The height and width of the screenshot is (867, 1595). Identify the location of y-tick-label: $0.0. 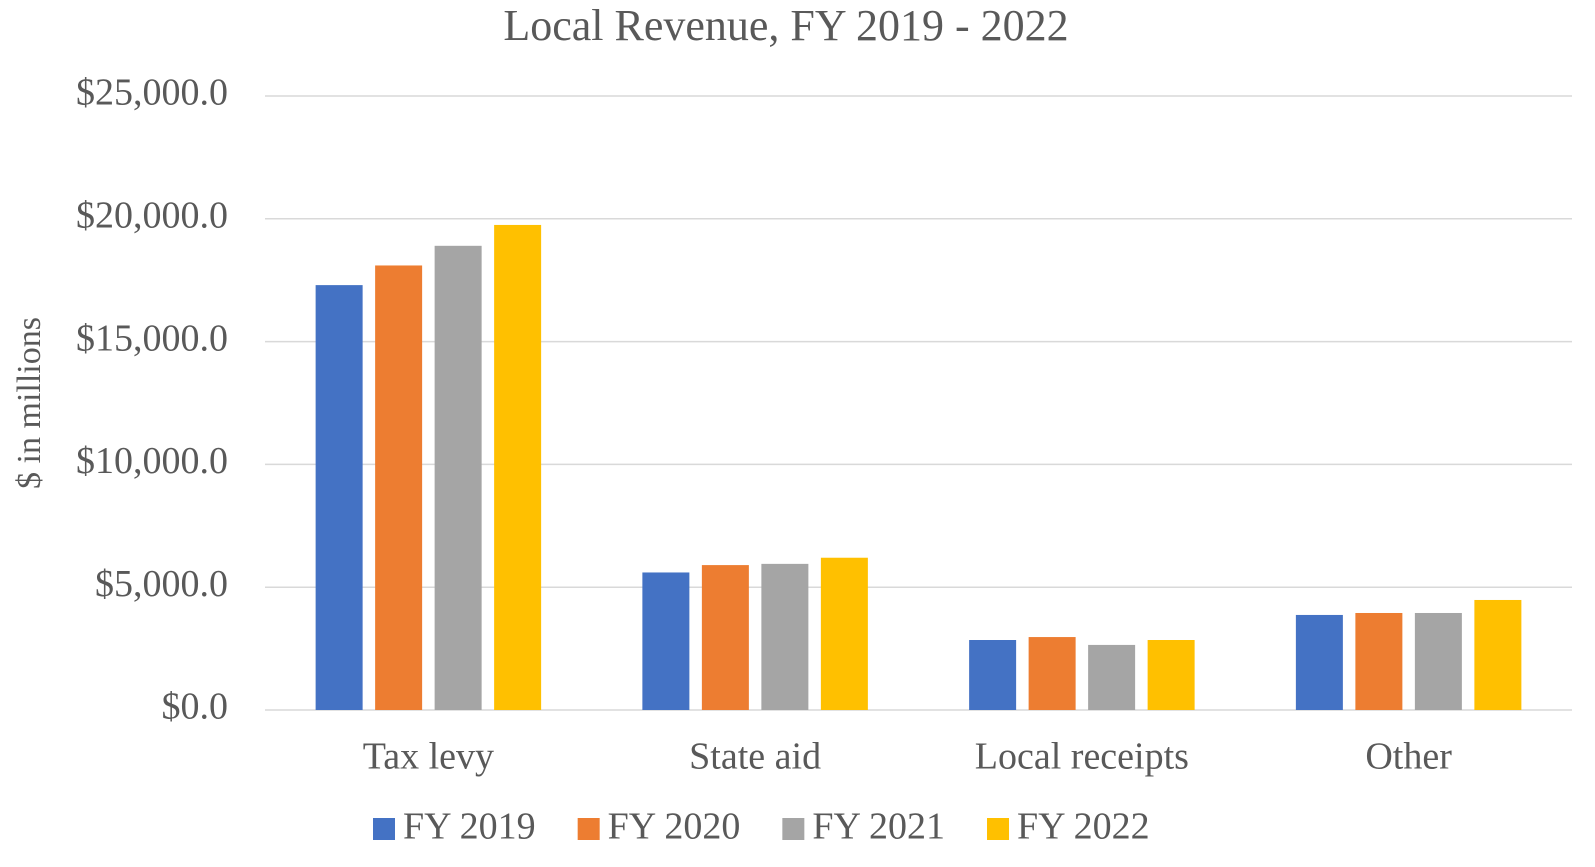
(195, 707).